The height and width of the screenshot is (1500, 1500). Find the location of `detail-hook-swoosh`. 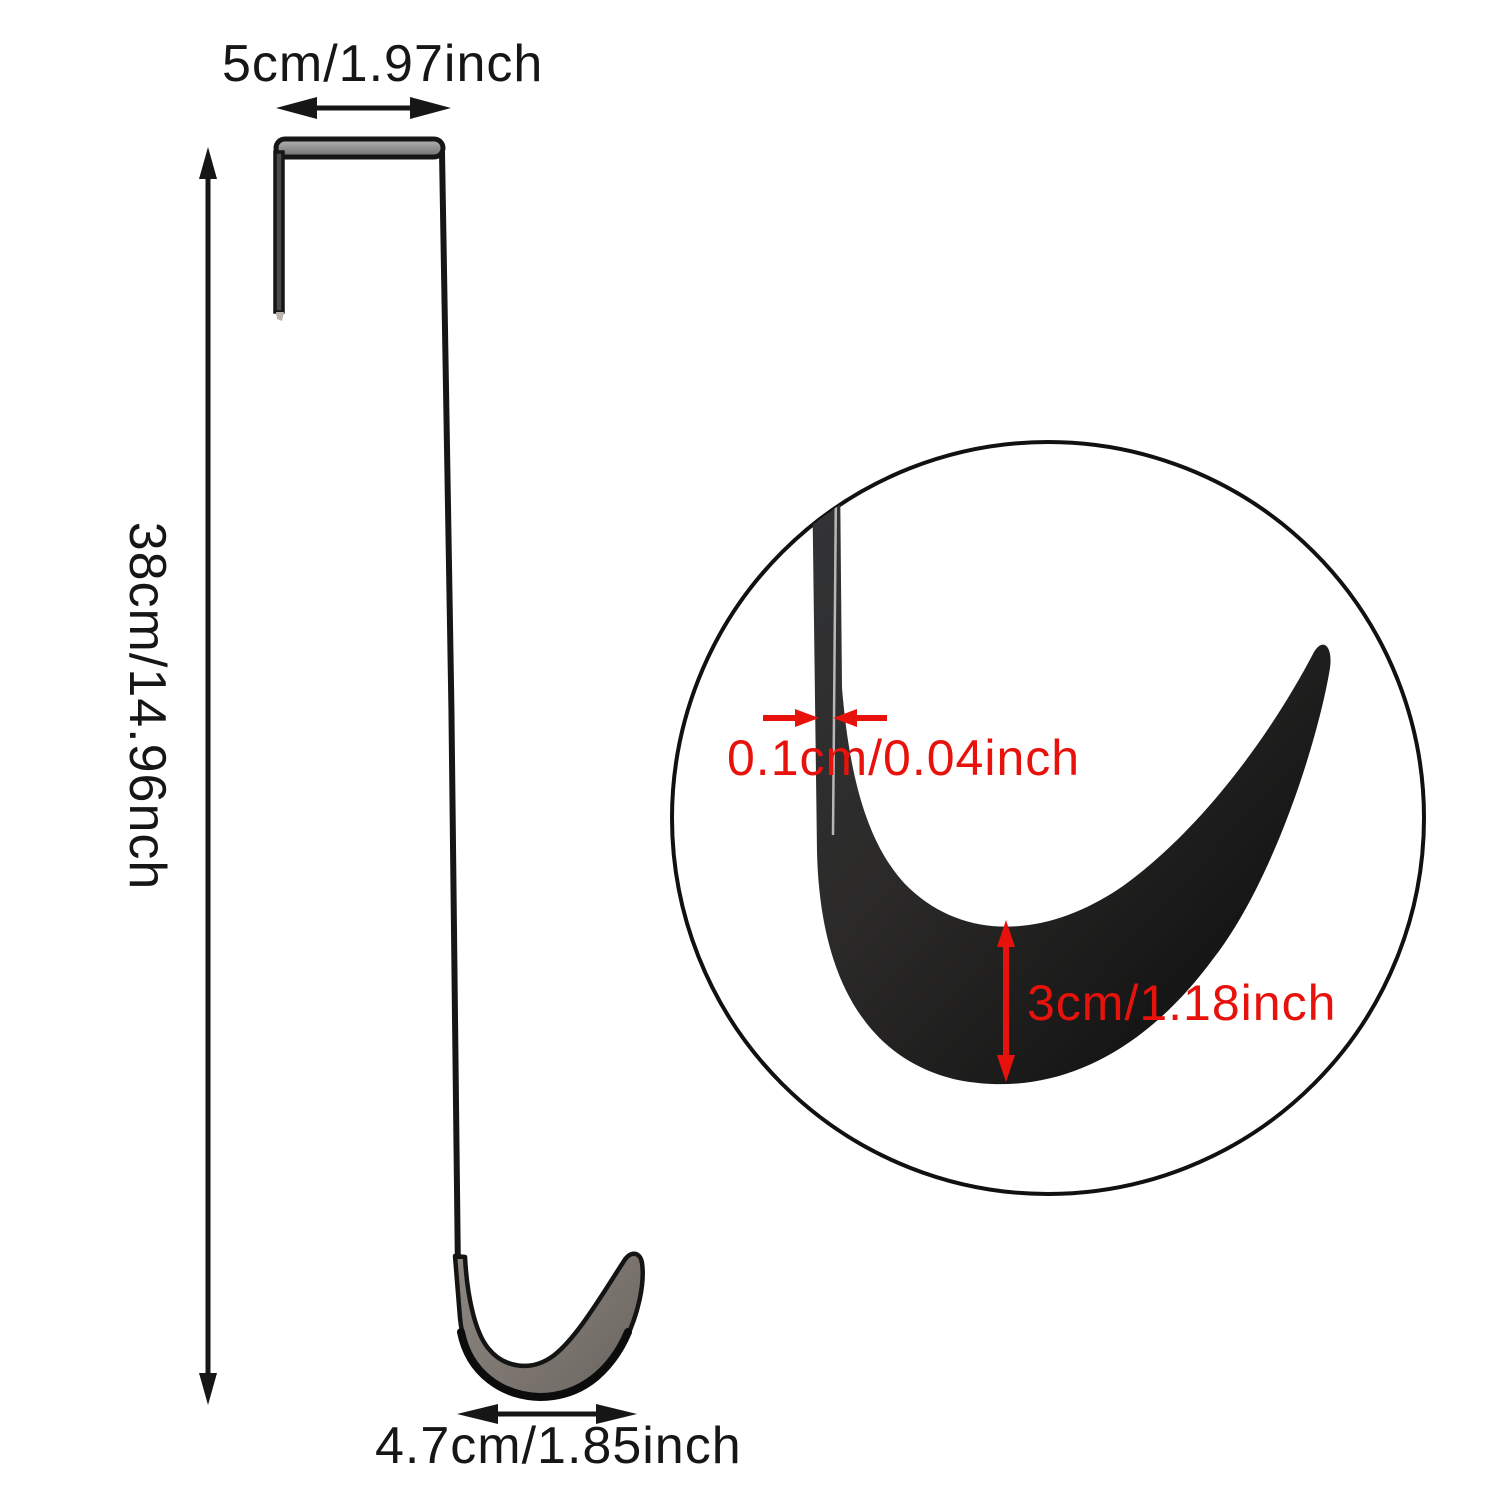

detail-hook-swoosh is located at coordinates (1071, 777).